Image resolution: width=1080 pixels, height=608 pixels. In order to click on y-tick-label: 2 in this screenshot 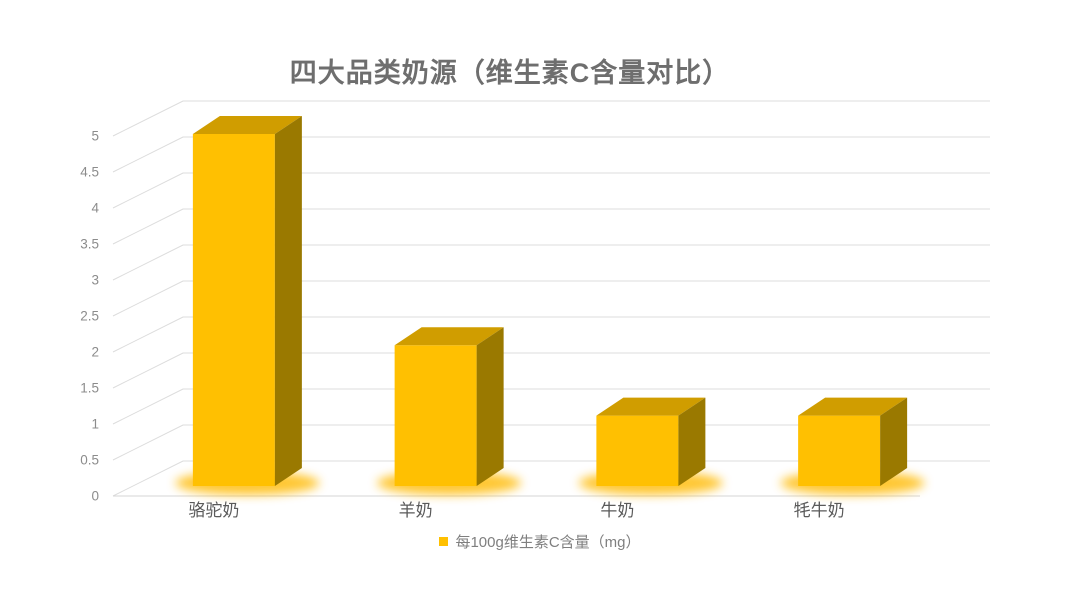, I will do `click(95, 352)`.